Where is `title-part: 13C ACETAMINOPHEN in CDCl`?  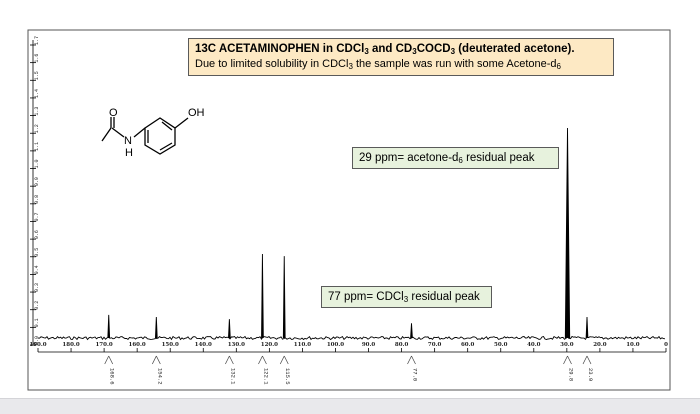
title-part: 13C ACETAMINOPHEN in CDCl is located at coordinates (280, 49).